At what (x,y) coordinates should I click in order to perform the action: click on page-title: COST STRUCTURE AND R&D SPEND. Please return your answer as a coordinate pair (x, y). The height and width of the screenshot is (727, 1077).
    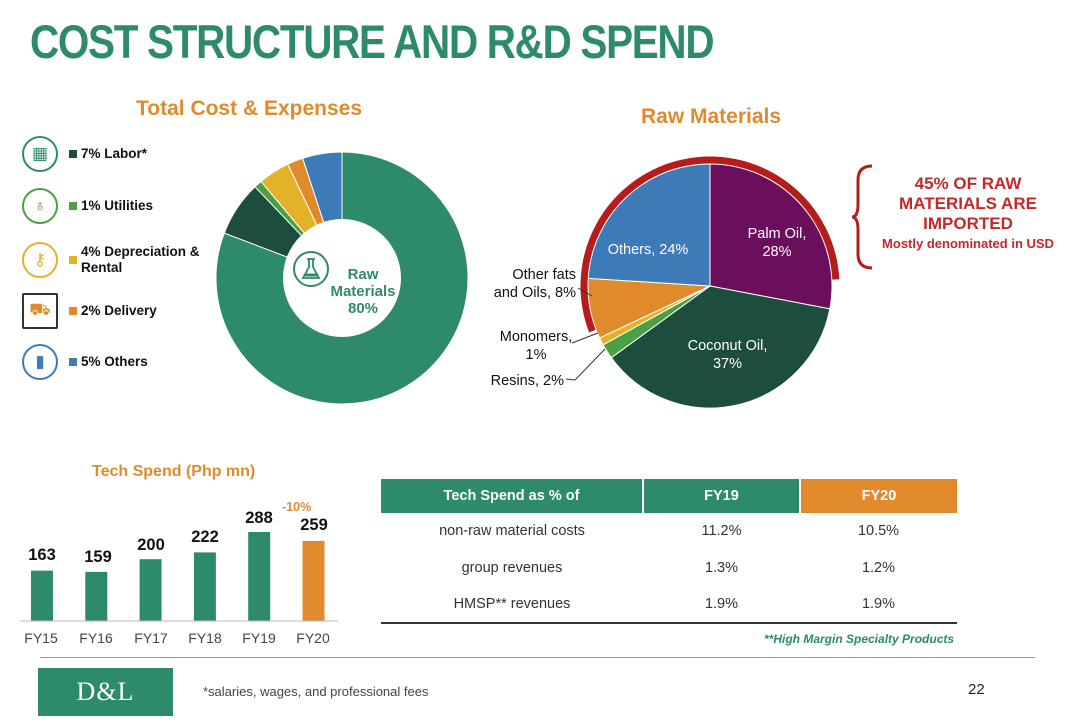
    Looking at the image, I should click on (372, 41).